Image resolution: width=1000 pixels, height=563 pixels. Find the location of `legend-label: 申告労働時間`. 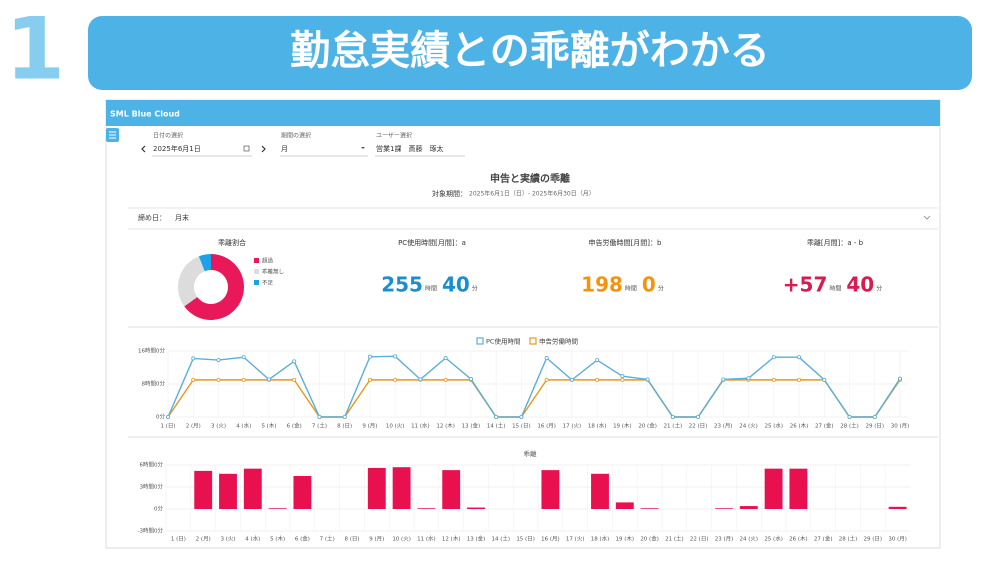

legend-label: 申告労働時間 is located at coordinates (558, 341).